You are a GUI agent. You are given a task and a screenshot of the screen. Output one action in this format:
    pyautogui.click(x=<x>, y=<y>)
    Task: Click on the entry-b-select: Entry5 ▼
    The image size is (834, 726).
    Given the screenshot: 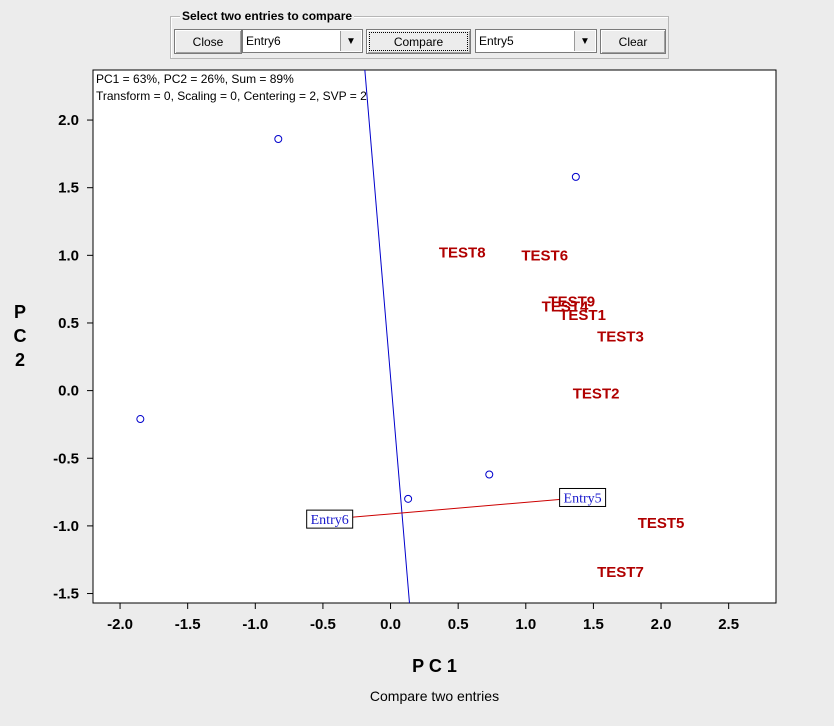 What is the action you would take?
    pyautogui.click(x=536, y=41)
    